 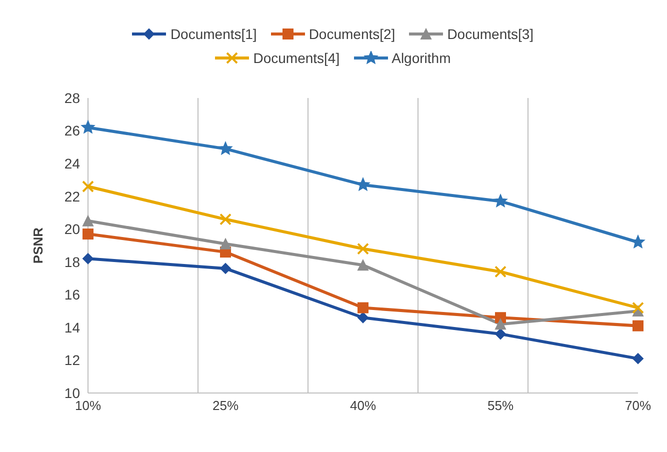 I want to click on y-tick-label: 14, so click(x=72, y=327).